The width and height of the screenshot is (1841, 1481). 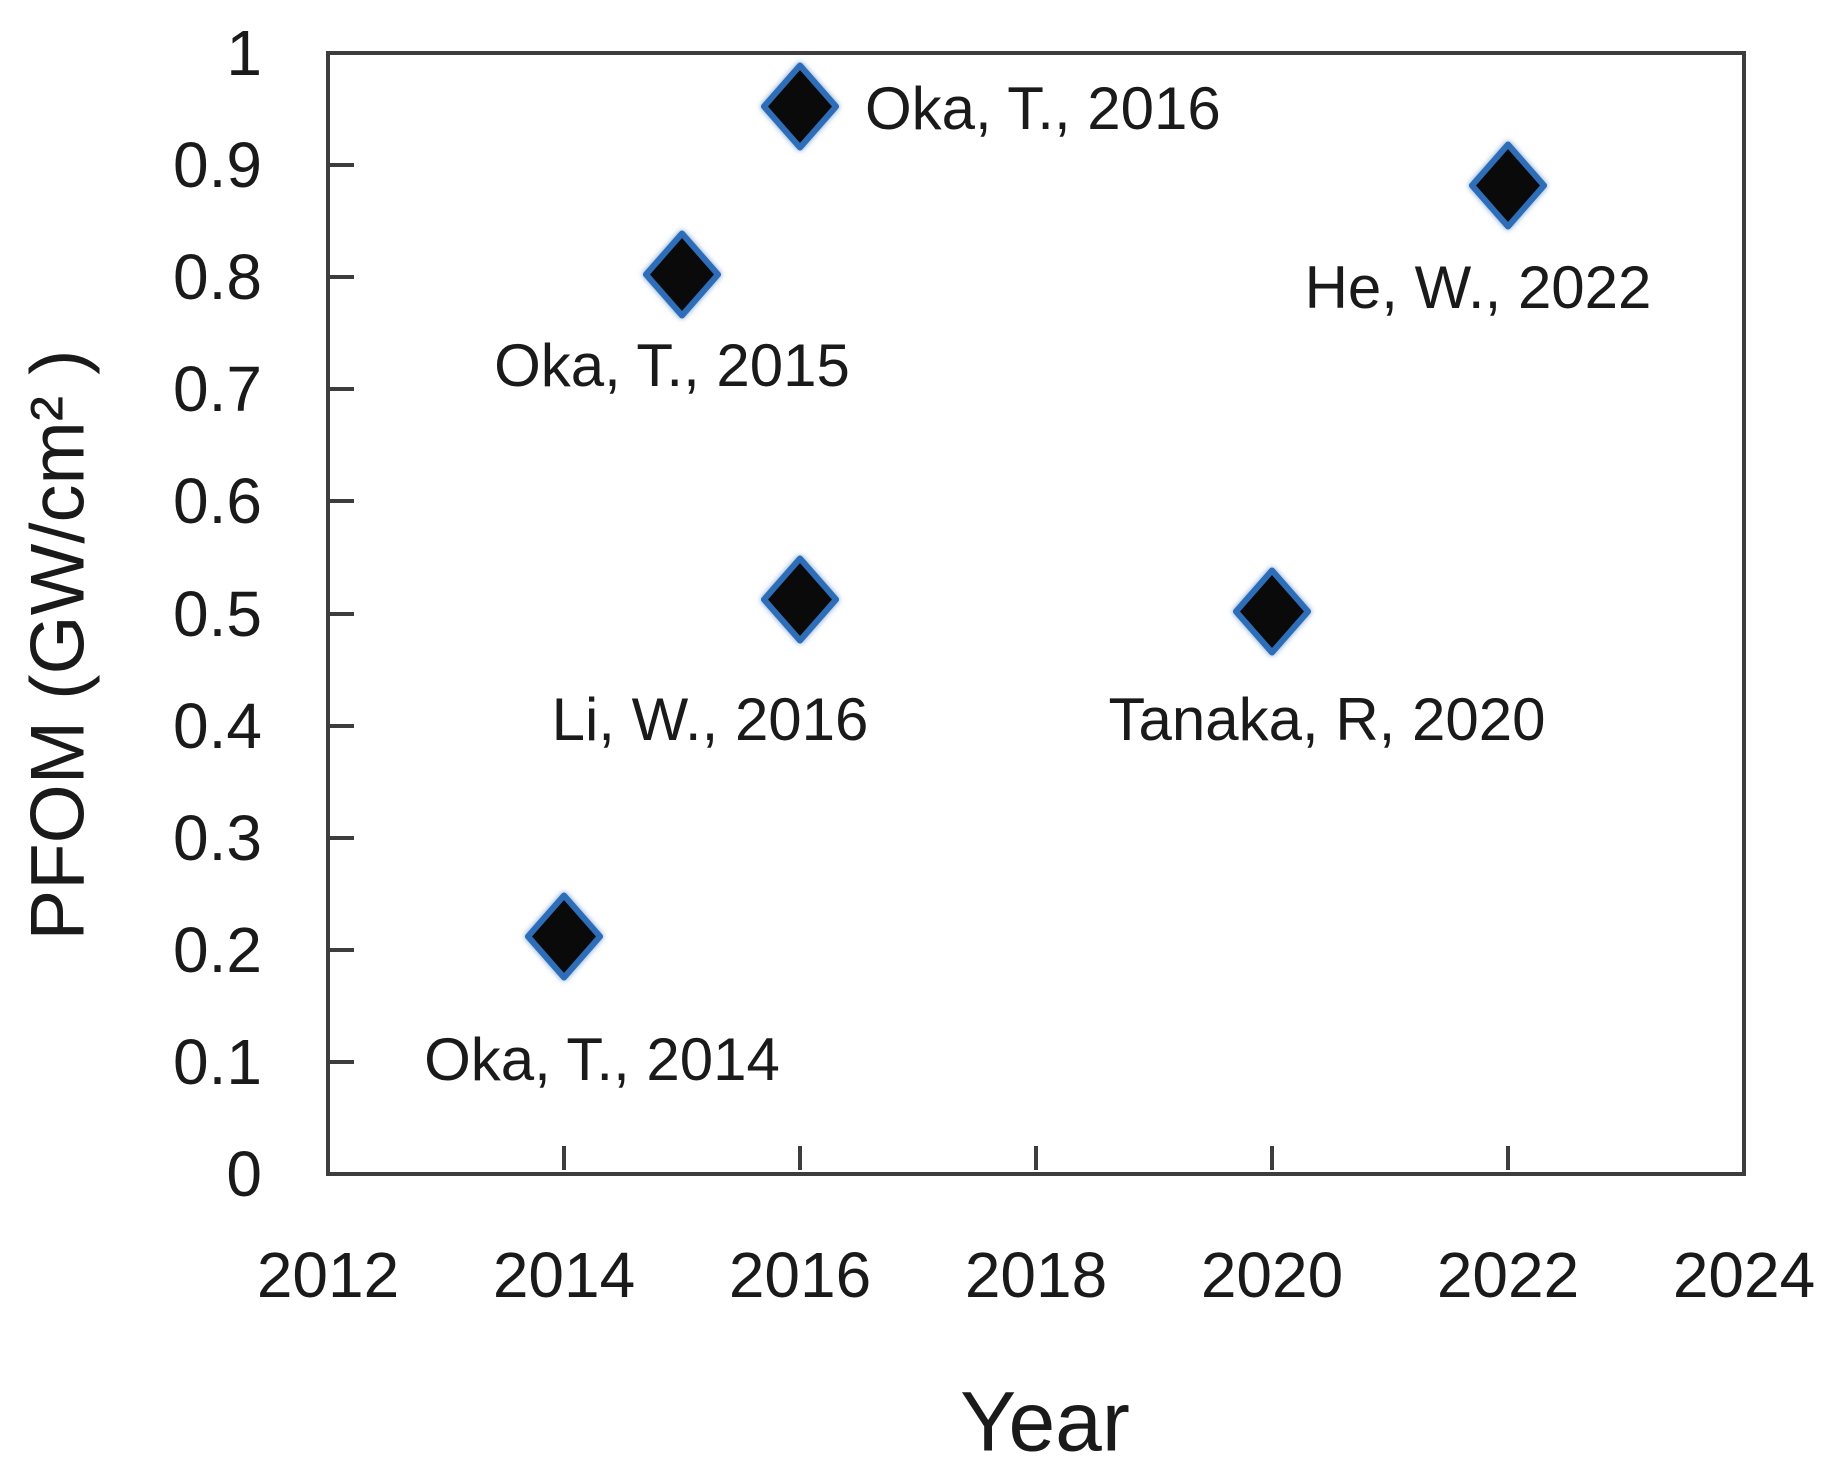 I want to click on scatter-point-label: Tanaka, R, 2020, so click(x=1327, y=719).